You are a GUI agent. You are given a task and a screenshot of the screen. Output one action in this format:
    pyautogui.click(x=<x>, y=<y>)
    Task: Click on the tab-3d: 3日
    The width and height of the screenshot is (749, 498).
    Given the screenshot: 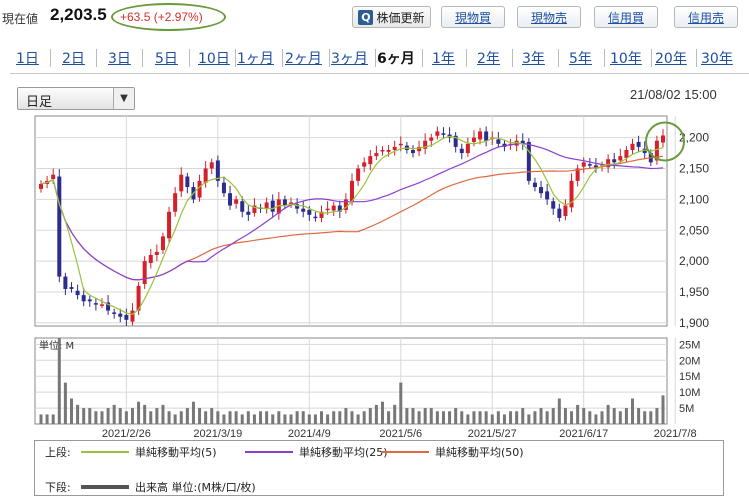 What is the action you would take?
    pyautogui.click(x=119, y=59)
    